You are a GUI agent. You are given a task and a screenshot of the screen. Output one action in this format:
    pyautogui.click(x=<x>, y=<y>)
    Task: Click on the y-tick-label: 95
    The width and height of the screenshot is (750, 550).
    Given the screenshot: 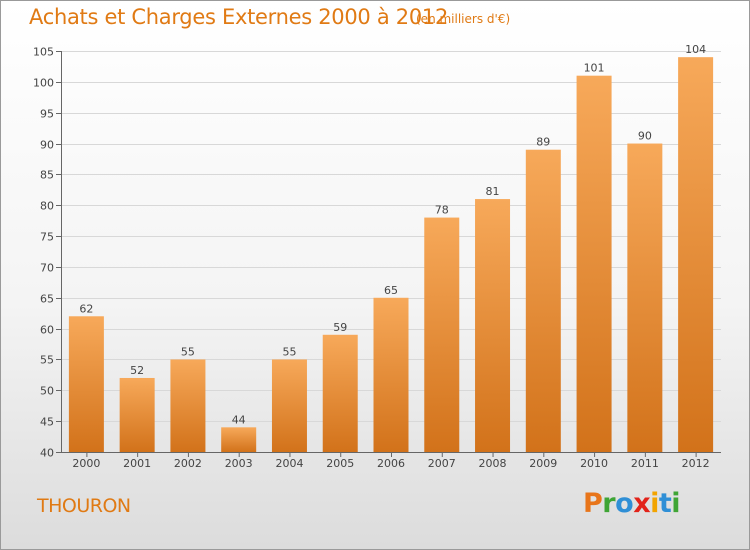 What is the action you would take?
    pyautogui.click(x=47, y=114)
    